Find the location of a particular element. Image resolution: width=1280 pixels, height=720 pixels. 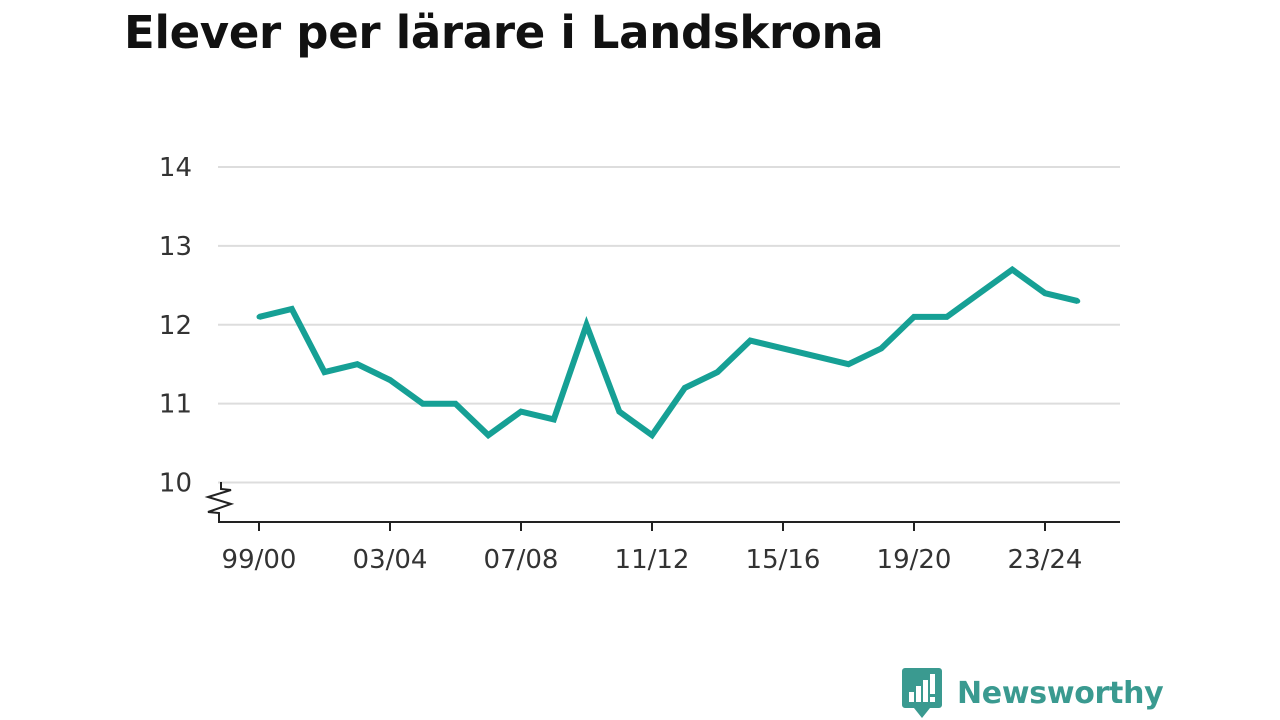

x-tick-label-23-24: 23/24 is located at coordinates (1045, 560).